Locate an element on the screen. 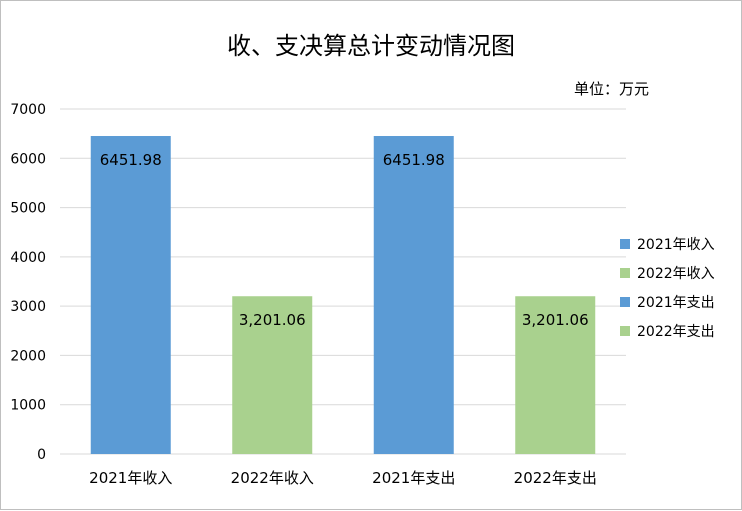 This screenshot has height=511, width=742. y-tick-label: 3000 is located at coordinates (28, 307).